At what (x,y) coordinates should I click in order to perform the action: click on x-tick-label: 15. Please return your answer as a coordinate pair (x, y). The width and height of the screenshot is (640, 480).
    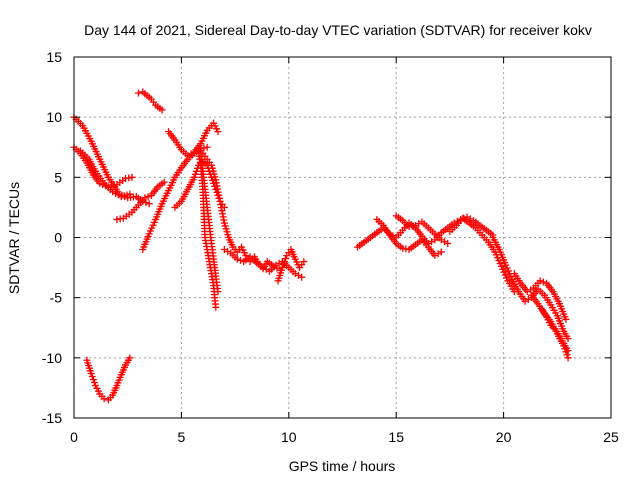
    Looking at the image, I should click on (396, 437).